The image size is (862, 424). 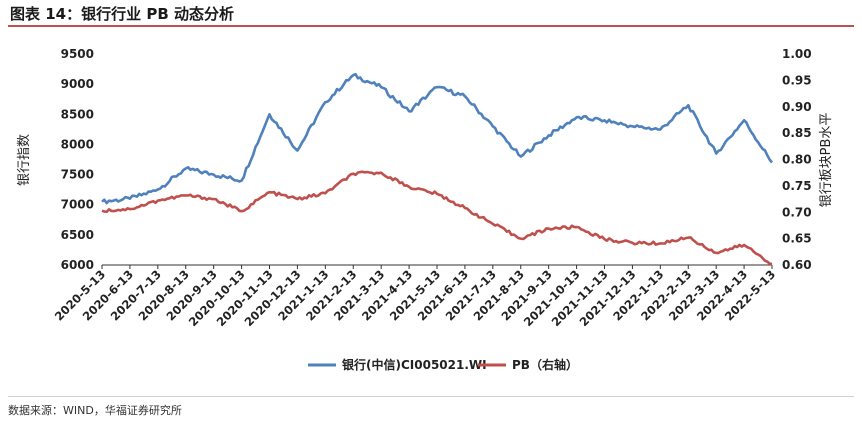 What do you see at coordinates (797, 80) in the screenshot?
I see `y2-tick-label: 0.95` at bounding box center [797, 80].